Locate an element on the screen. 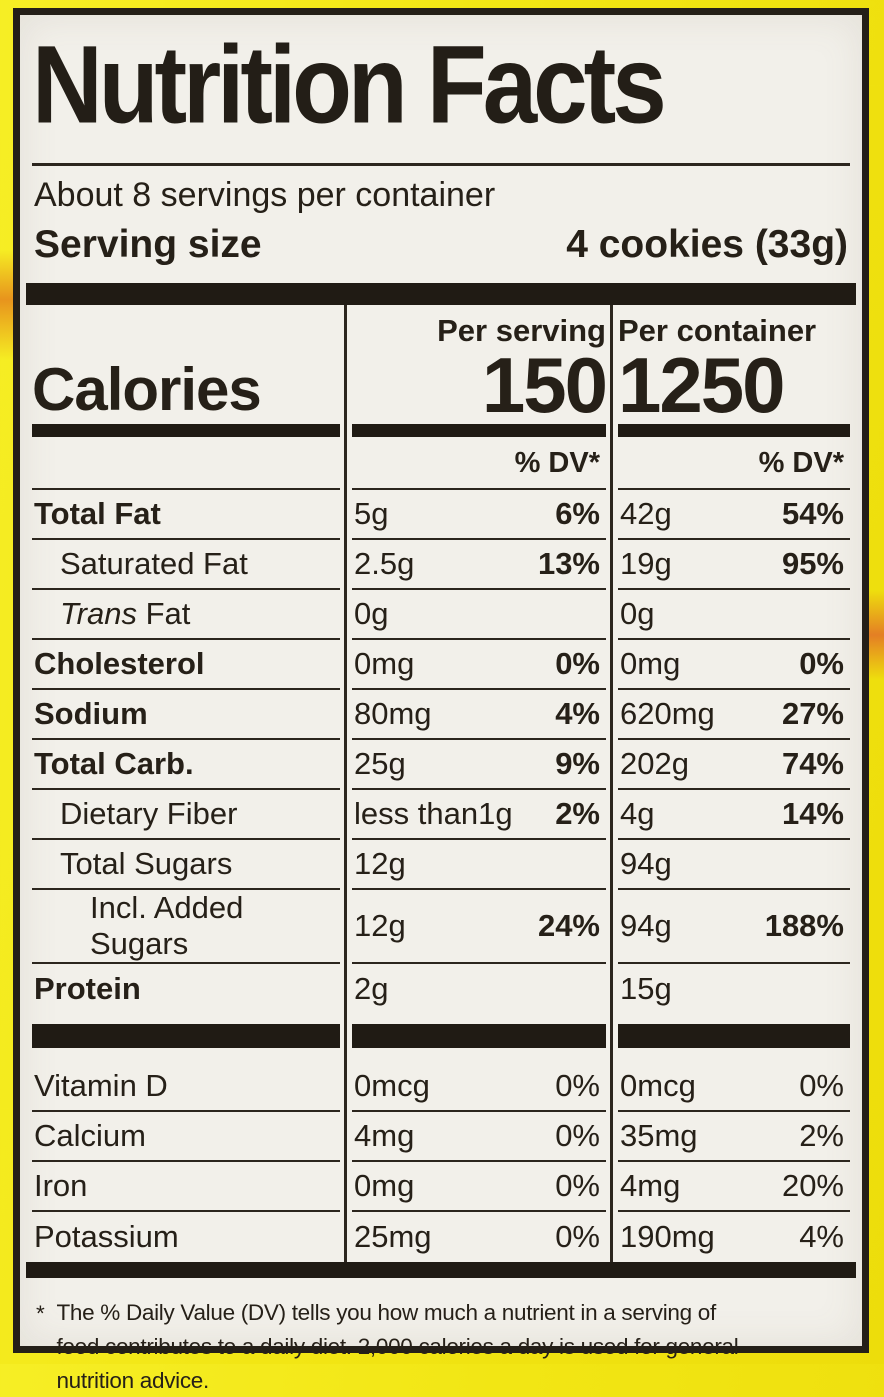 The height and width of the screenshot is (1397, 884). per-serving-cell: 5g 6% is located at coordinates (479, 515).